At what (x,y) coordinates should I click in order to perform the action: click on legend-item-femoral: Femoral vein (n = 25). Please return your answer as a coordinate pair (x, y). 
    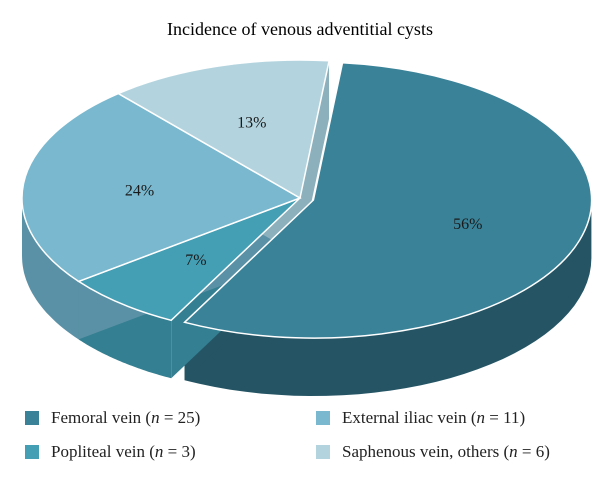
    Looking at the image, I should click on (112, 418).